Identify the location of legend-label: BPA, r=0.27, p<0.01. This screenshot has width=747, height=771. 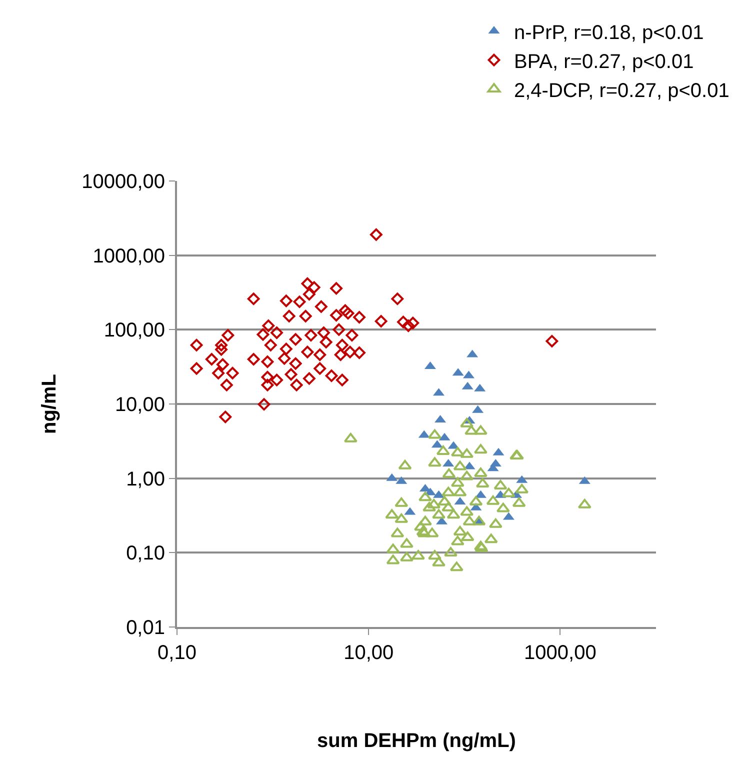
(604, 61).